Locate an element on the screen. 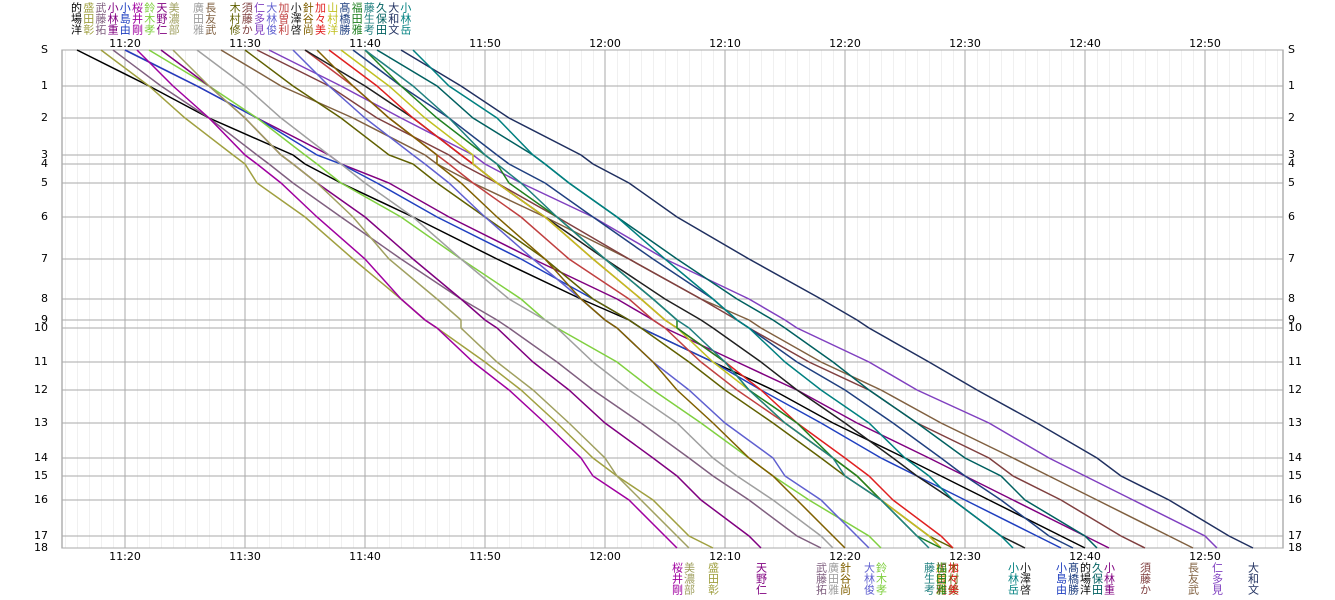  legend-name: 加曽利 is located at coordinates (283, 18).